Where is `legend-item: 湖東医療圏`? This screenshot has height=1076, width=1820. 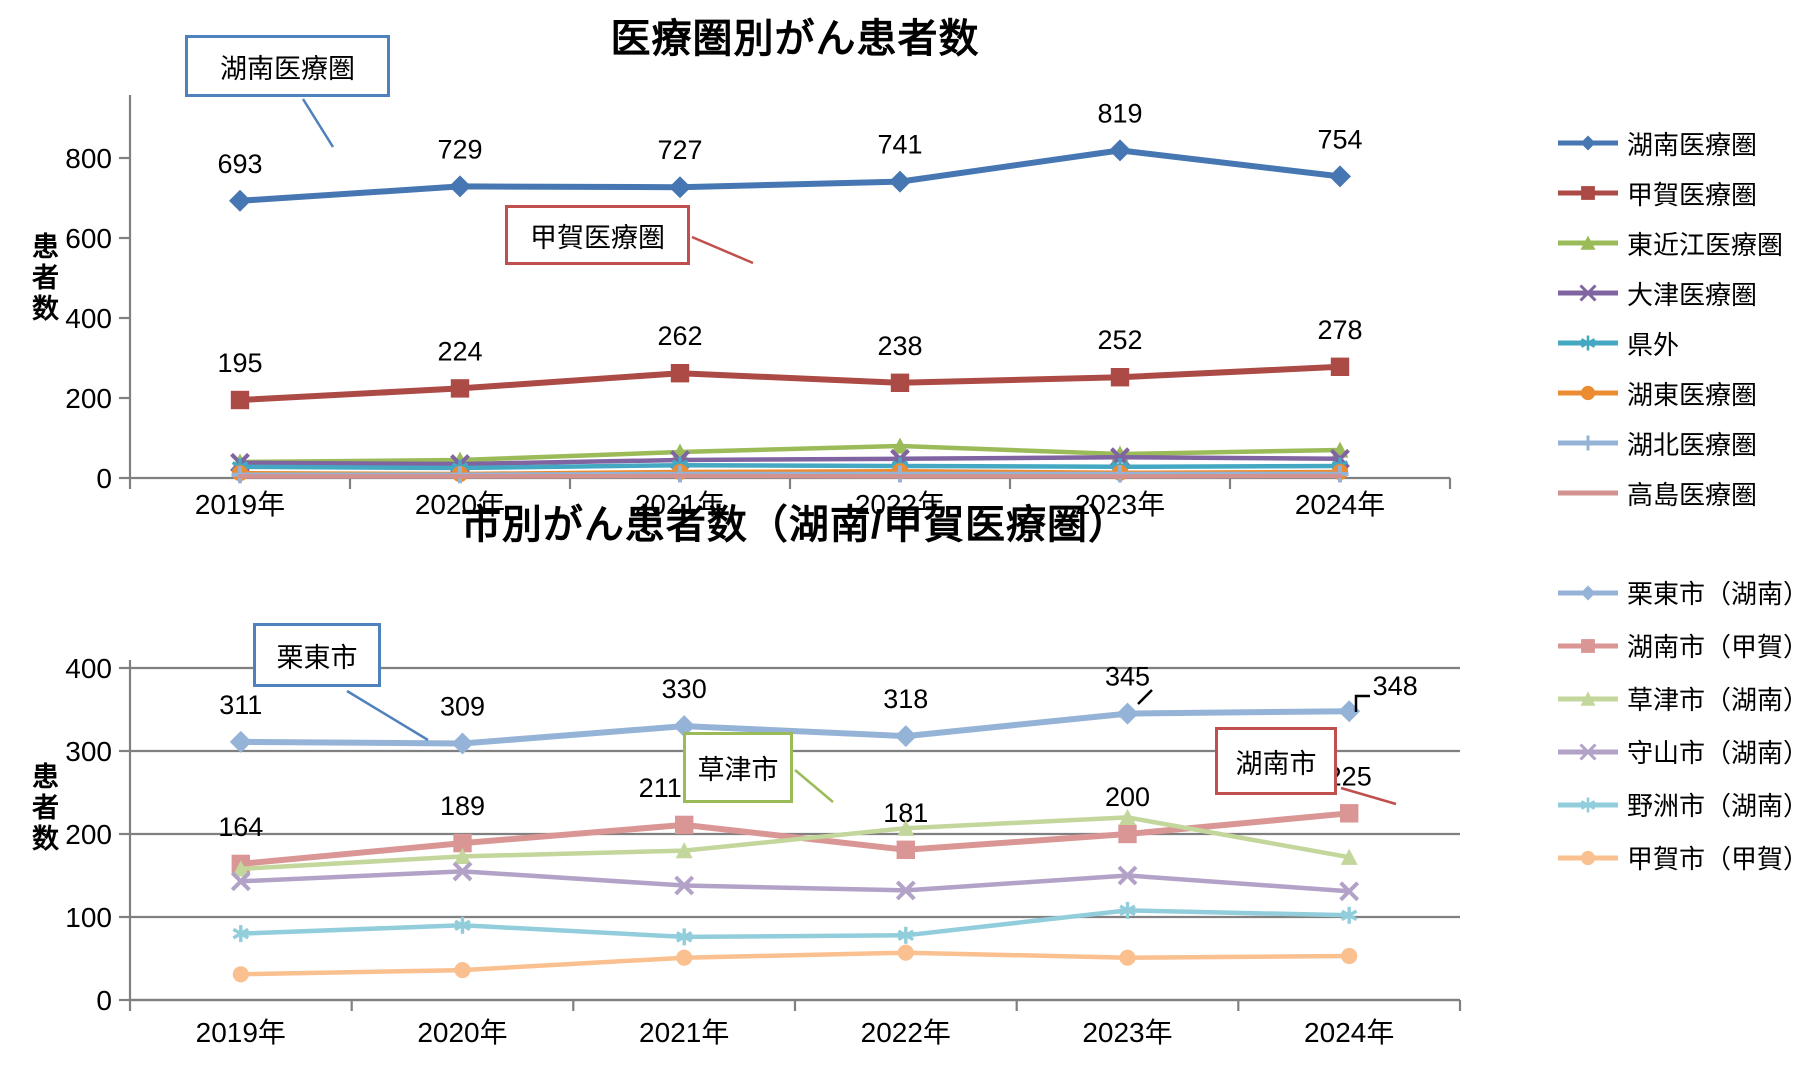
legend-item: 湖東医療圏 is located at coordinates (1669, 393).